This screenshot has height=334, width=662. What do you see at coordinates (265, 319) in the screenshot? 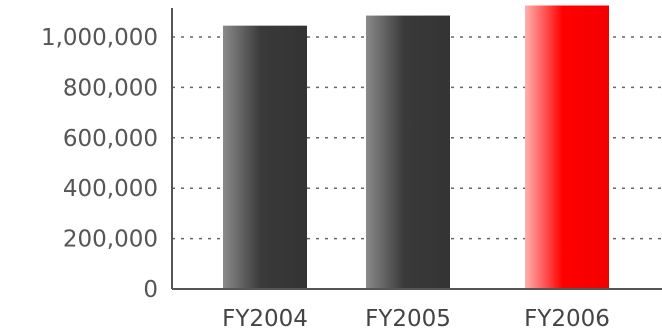
I see `x-tick-label: FY2004` at bounding box center [265, 319].